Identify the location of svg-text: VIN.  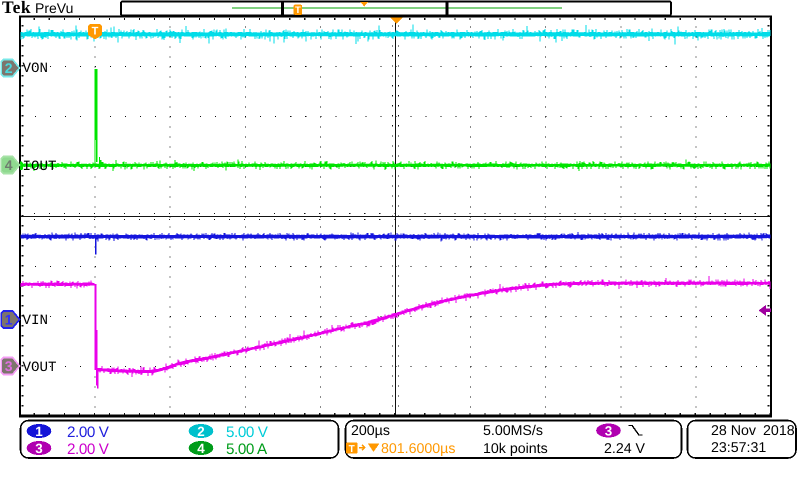
(36, 321).